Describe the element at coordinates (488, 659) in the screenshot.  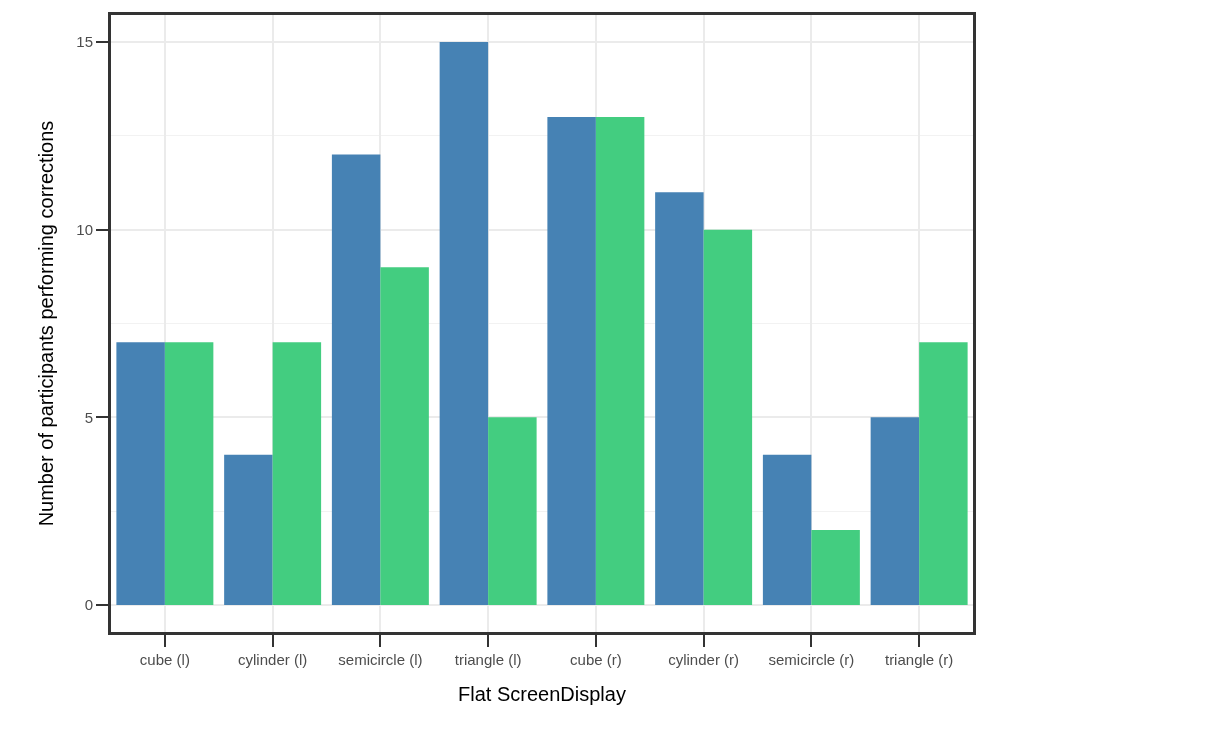
I see `x-tick-label: triangle (l)` at that location.